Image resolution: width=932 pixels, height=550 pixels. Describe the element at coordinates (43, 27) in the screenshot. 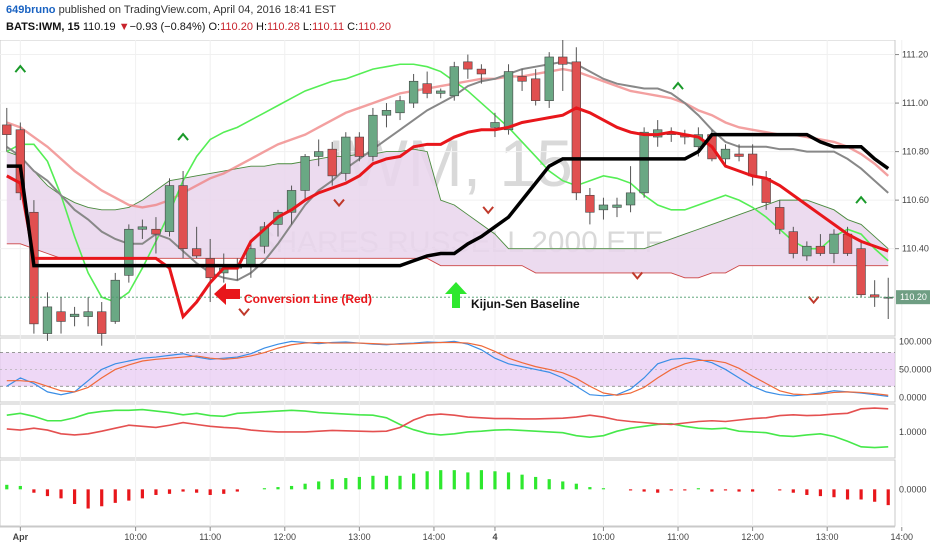

I see `symbol-label: BATS:IWM, 15` at that location.